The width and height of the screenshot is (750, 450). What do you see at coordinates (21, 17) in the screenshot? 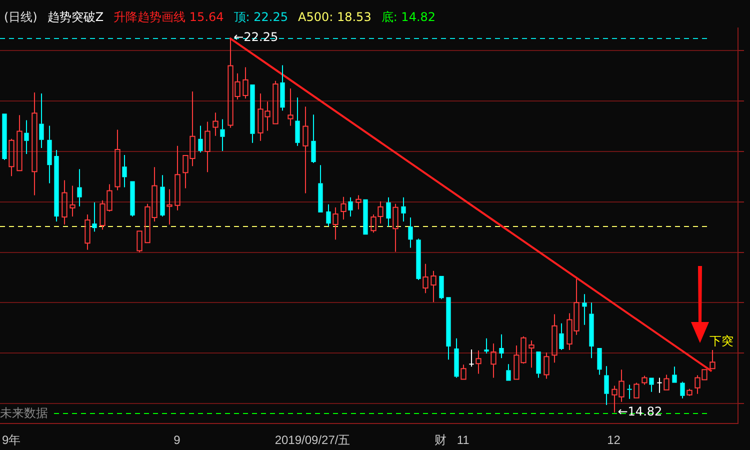
I see `chart-title: (日线)` at bounding box center [21, 17].